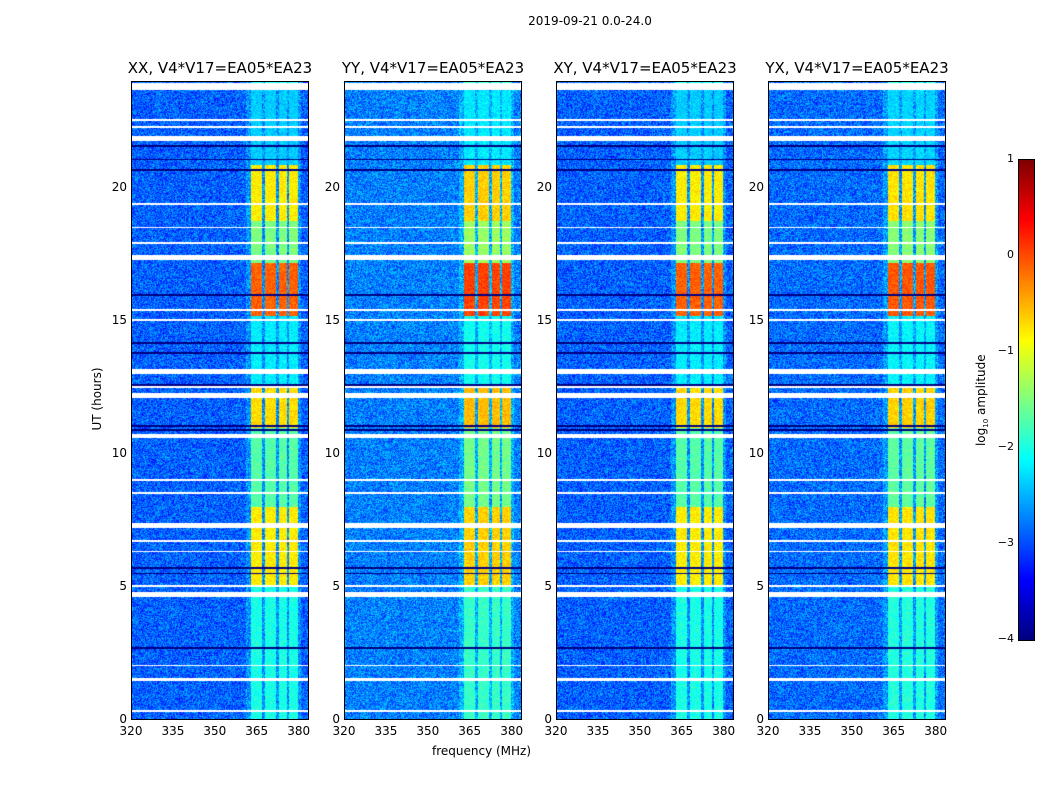 This screenshot has height=800, width=1050. What do you see at coordinates (1010, 158) in the screenshot?
I see `colorbar-tick-label: 1` at bounding box center [1010, 158].